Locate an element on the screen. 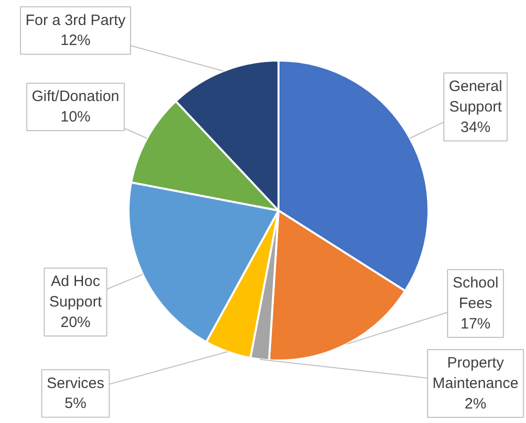 This screenshot has height=423, width=526. slice-label: Property Maintenance is located at coordinates (475, 373).